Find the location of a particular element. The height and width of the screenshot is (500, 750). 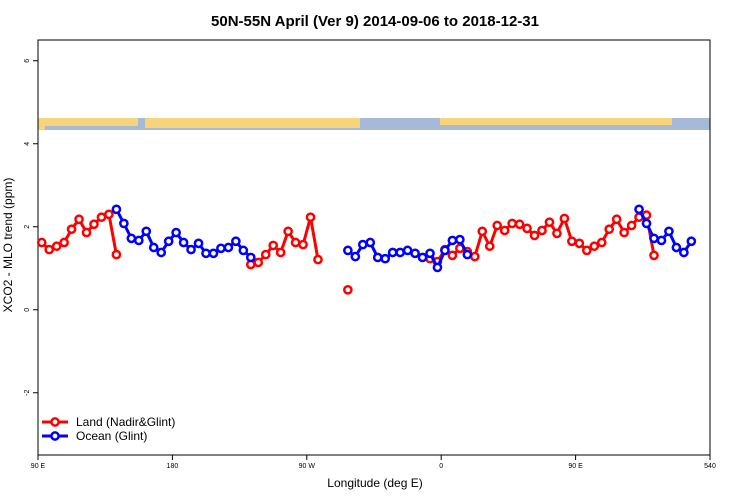

y-tick-label: 4 is located at coordinates (27, 144).